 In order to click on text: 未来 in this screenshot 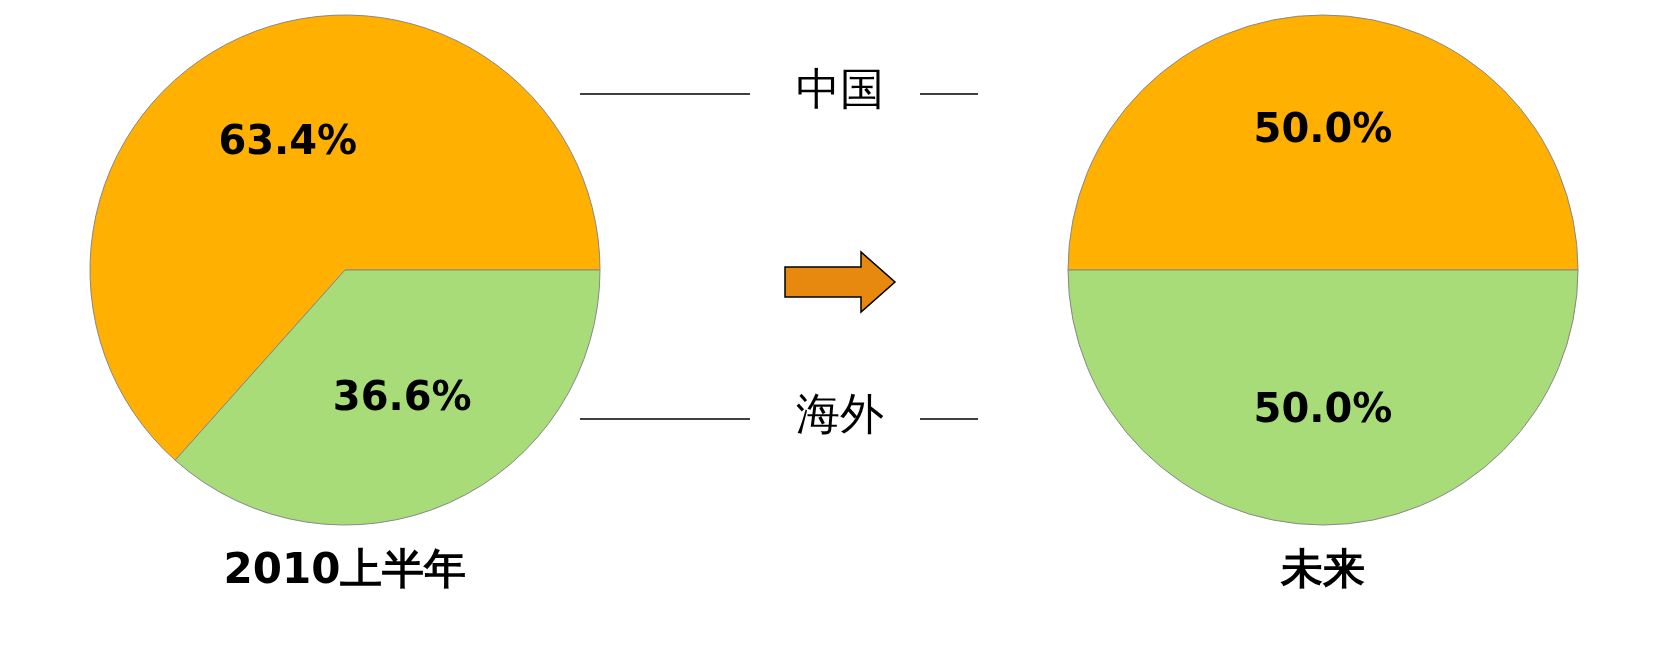, I will do `click(1322, 568)`.